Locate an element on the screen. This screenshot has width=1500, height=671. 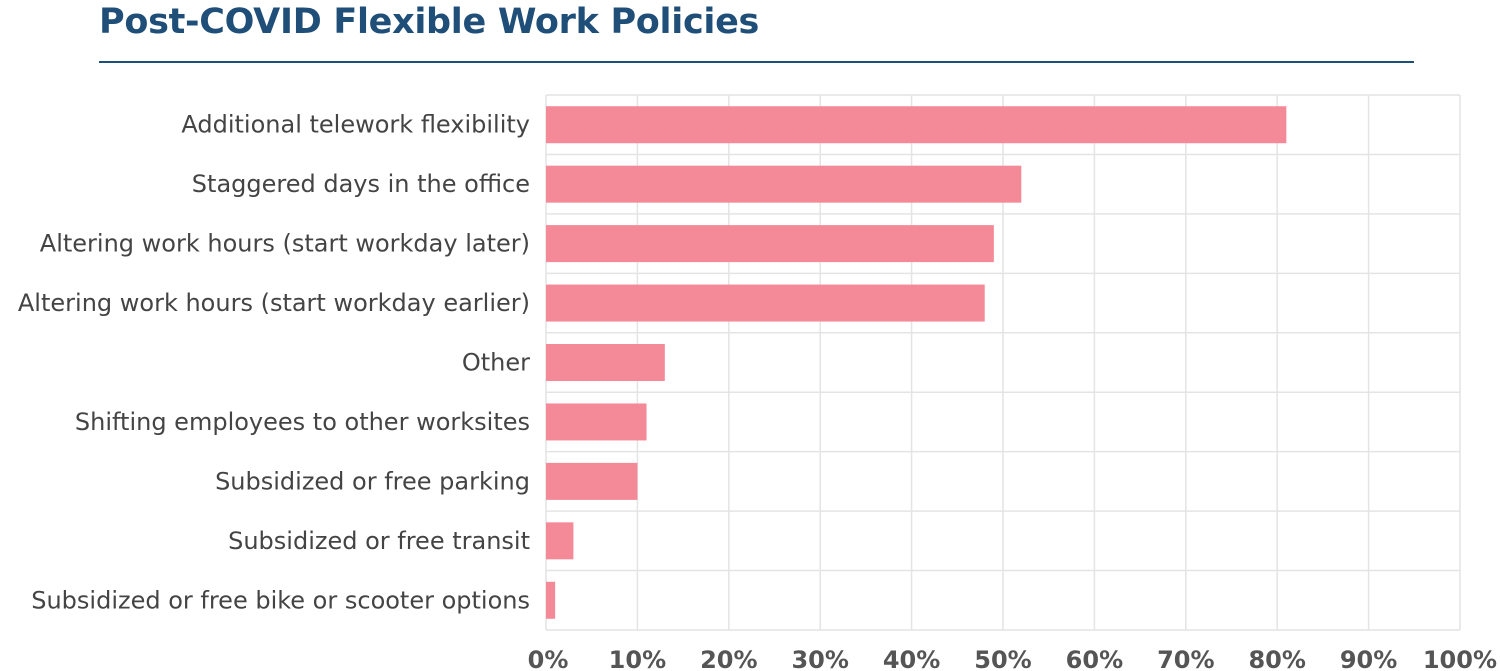
x-tick-label: 80% is located at coordinates (1276, 658).